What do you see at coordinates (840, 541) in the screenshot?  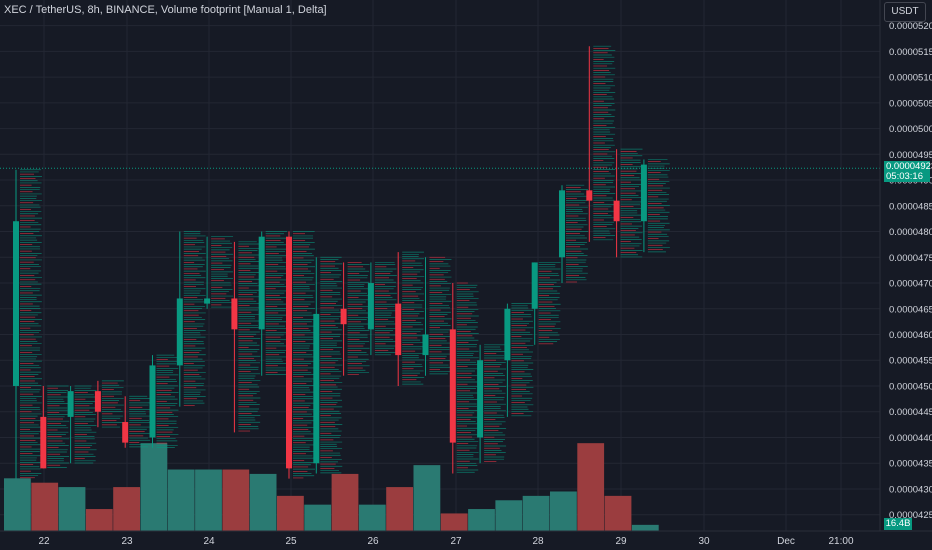 I see `time-tick-label: 21:00` at bounding box center [840, 541].